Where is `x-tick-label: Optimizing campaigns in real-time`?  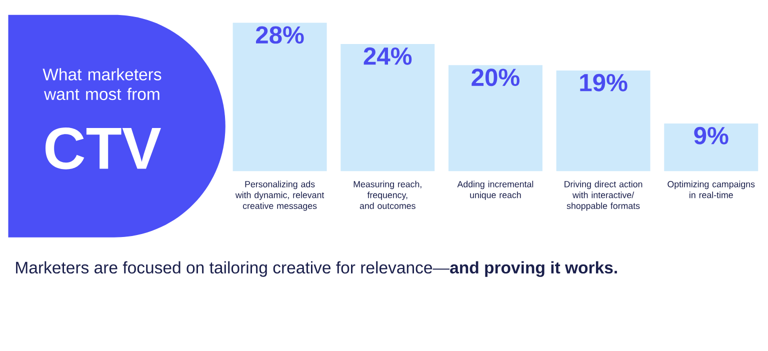
x-tick-label: Optimizing campaigns in real-time is located at coordinates (711, 189).